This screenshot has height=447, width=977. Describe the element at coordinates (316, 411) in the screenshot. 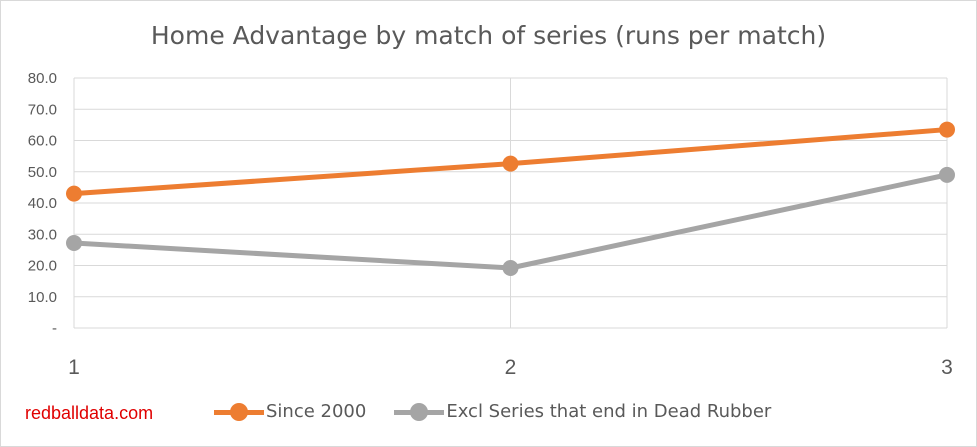

I see `legend-label-since-2000: Since 2000` at that location.